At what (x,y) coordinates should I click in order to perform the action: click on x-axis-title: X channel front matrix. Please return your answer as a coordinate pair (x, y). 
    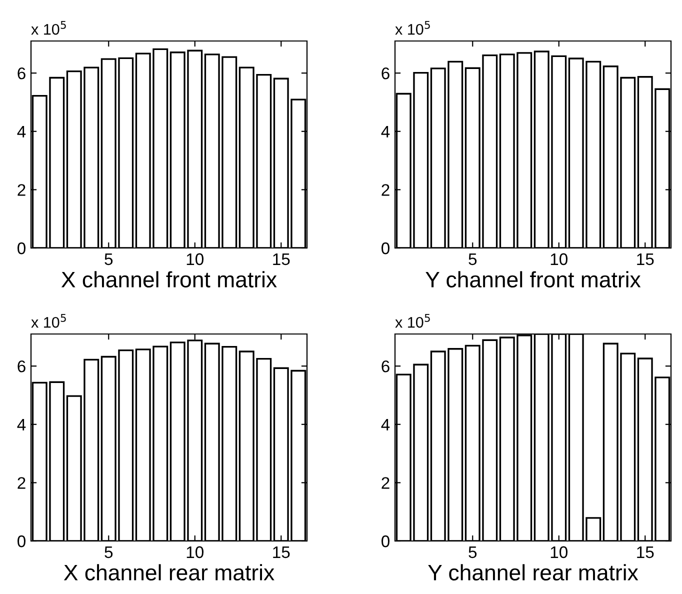
    Looking at the image, I should click on (169, 279).